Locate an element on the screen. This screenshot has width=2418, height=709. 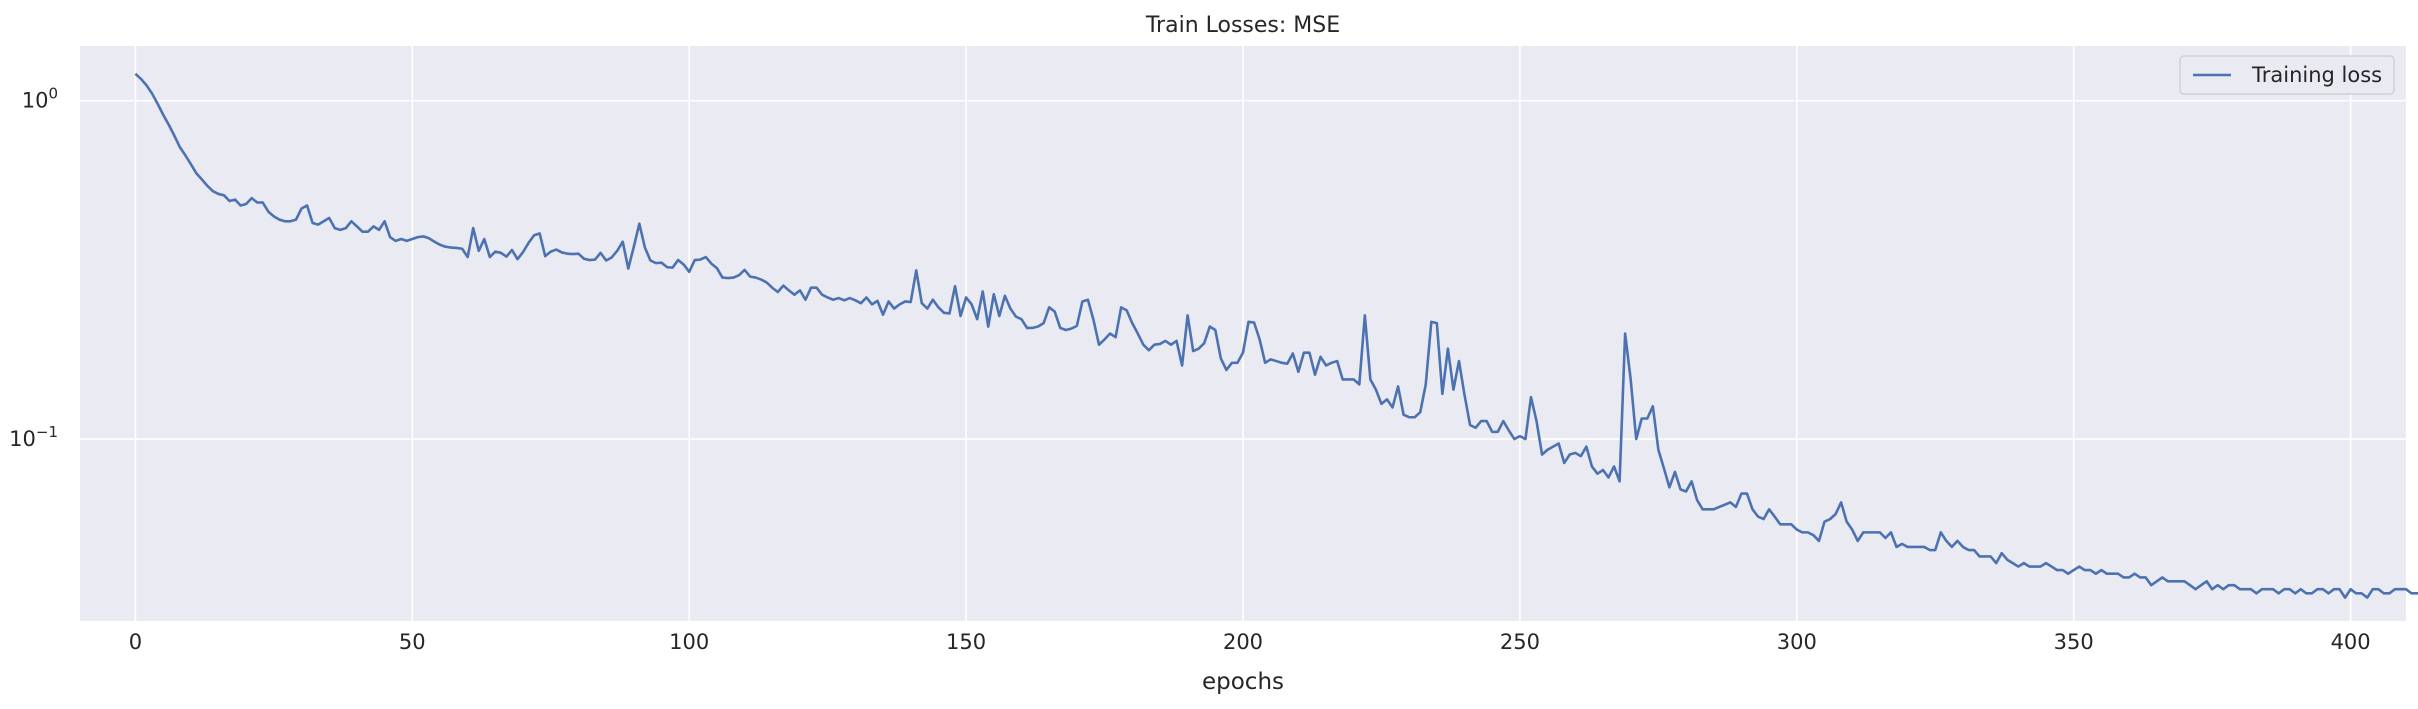
legend: Training loss is located at coordinates (2287, 75).